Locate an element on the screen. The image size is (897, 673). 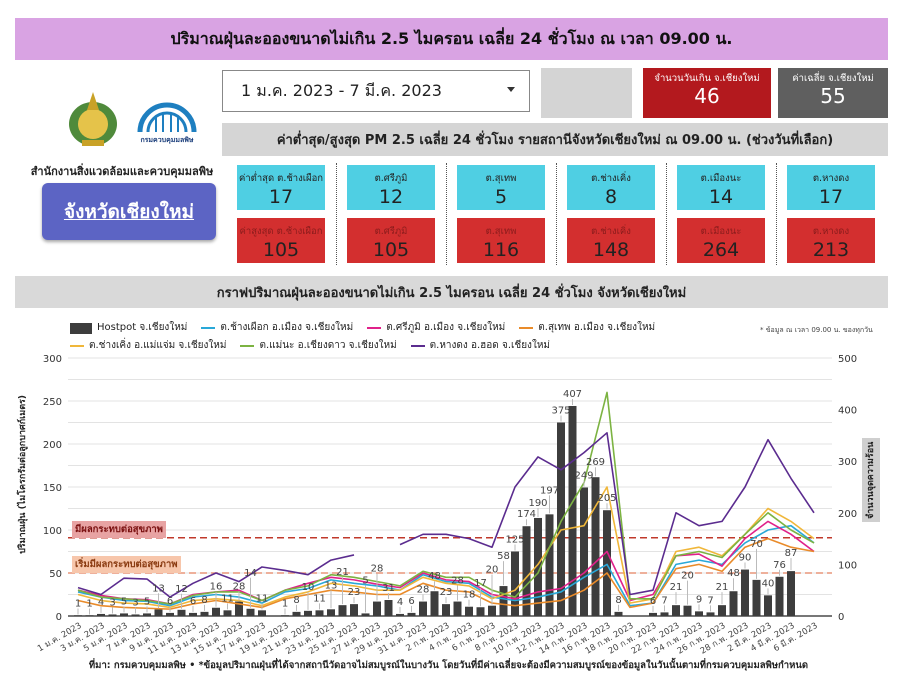
bar-value-label: 407 is located at coordinates (572, 394).